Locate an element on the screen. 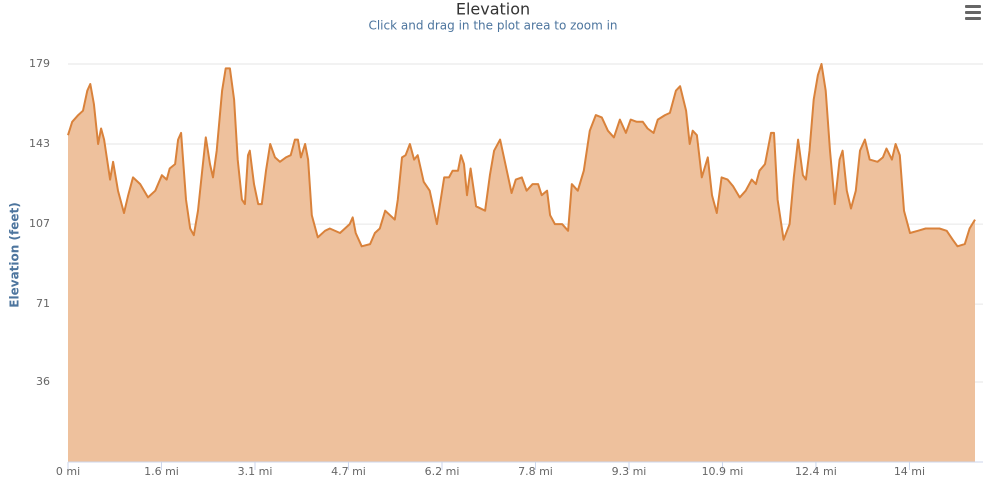  y-tick-label: 71 is located at coordinates (43, 303).